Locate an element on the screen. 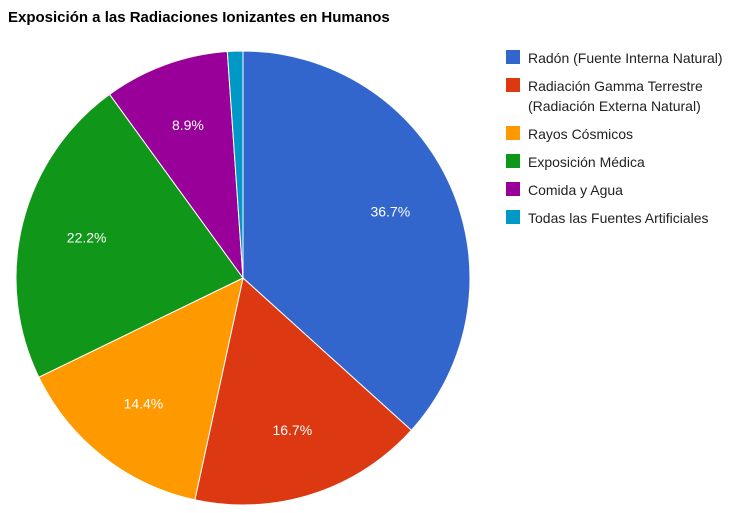  slice-data-label: 36.7% is located at coordinates (390, 211).